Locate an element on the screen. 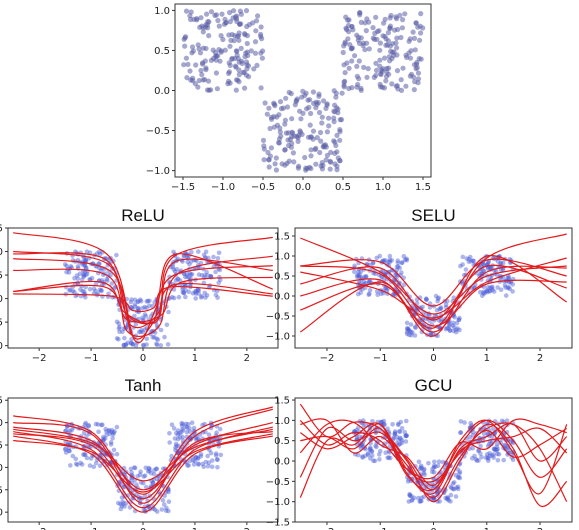 Image resolution: width=579 pixels, height=530 pixels. x-tick-label: −2 is located at coordinates (327, 358).